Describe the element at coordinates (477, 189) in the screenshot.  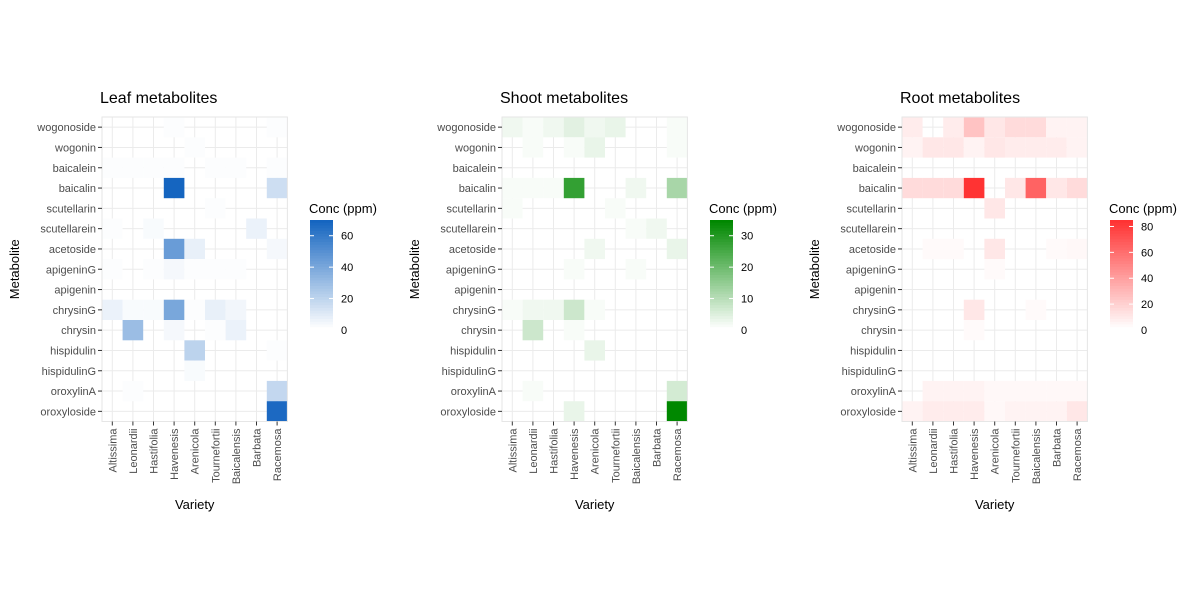
I see `y-tick-label: baicalin` at that location.